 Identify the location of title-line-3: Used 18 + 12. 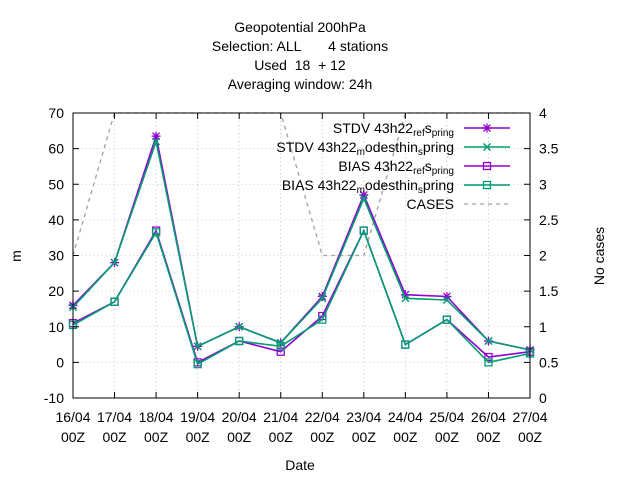
(300, 65).